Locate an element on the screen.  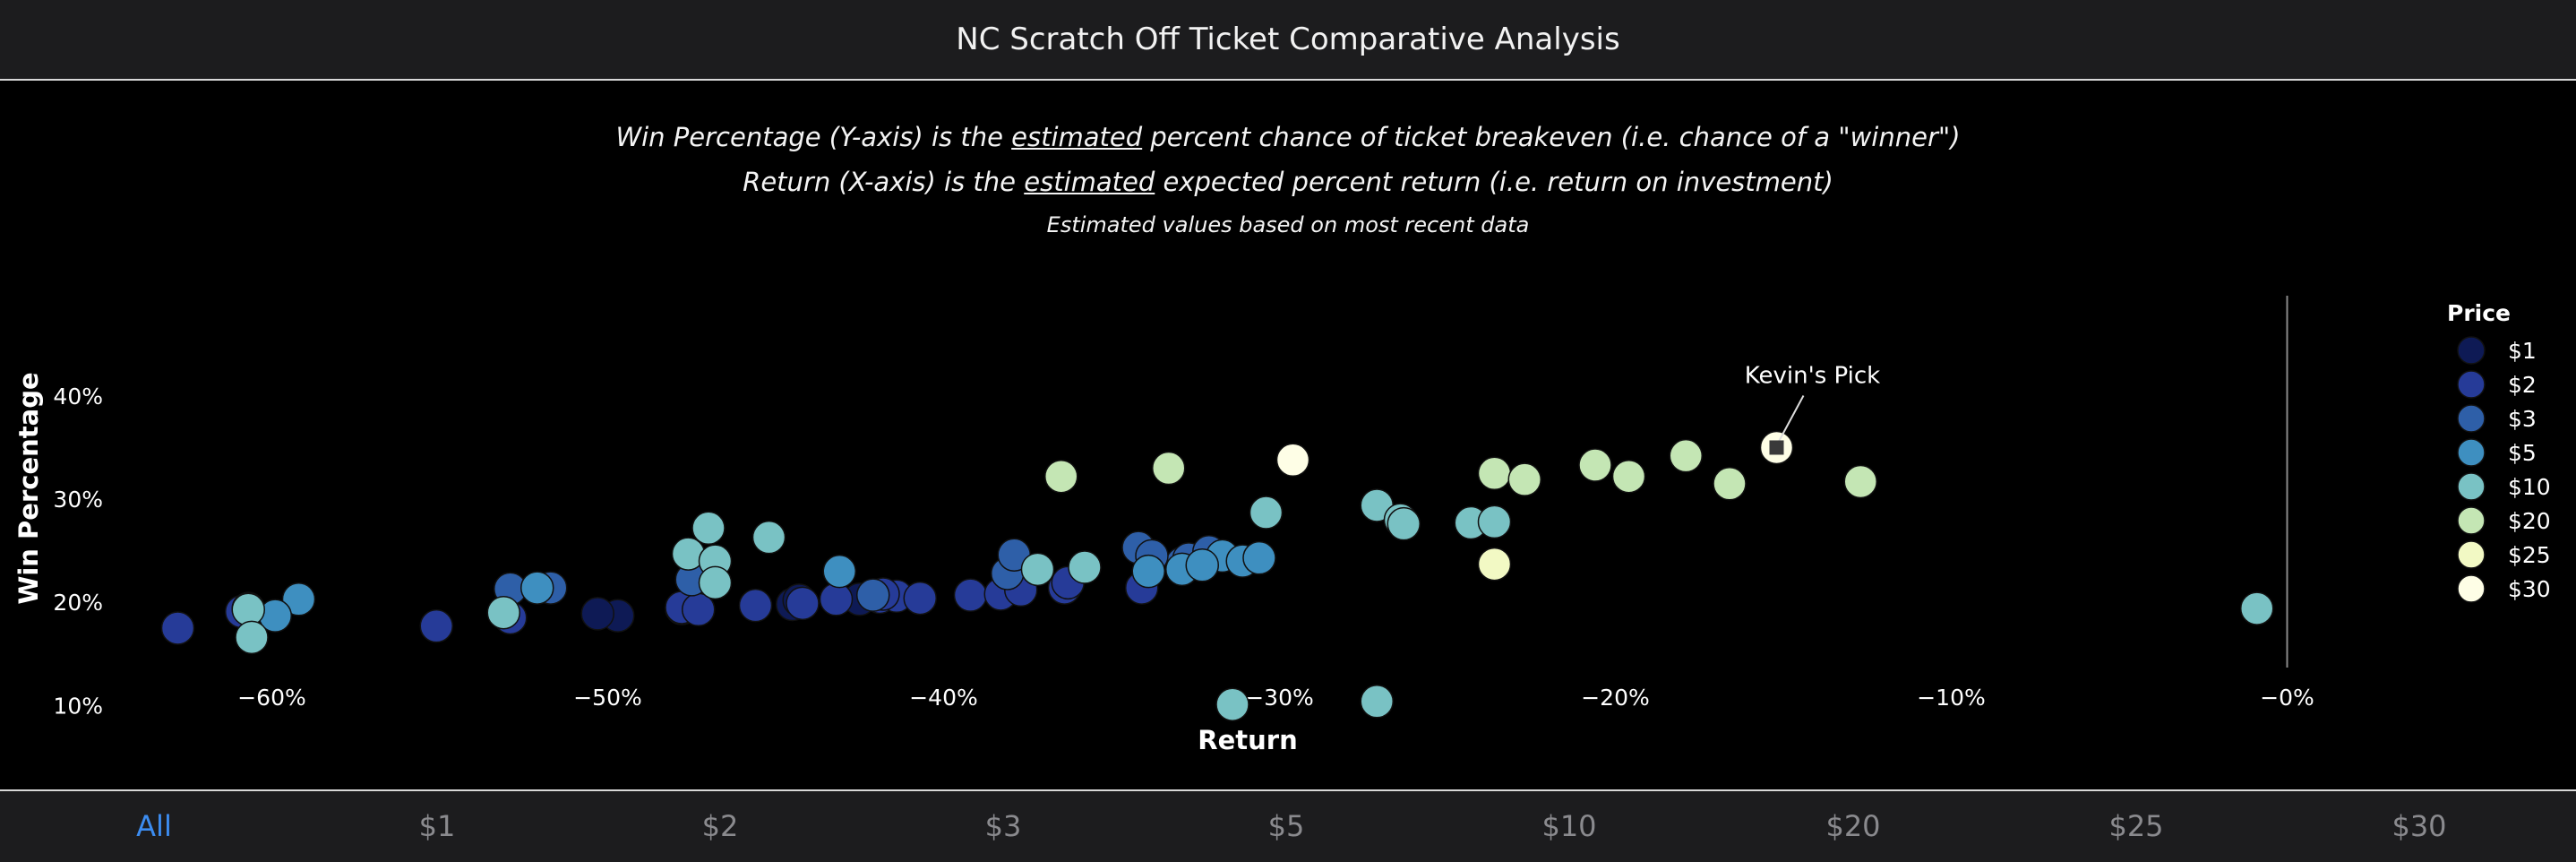
description-line-1-pre: Win Percentage (Y-axis) is the is located at coordinates (813, 137).